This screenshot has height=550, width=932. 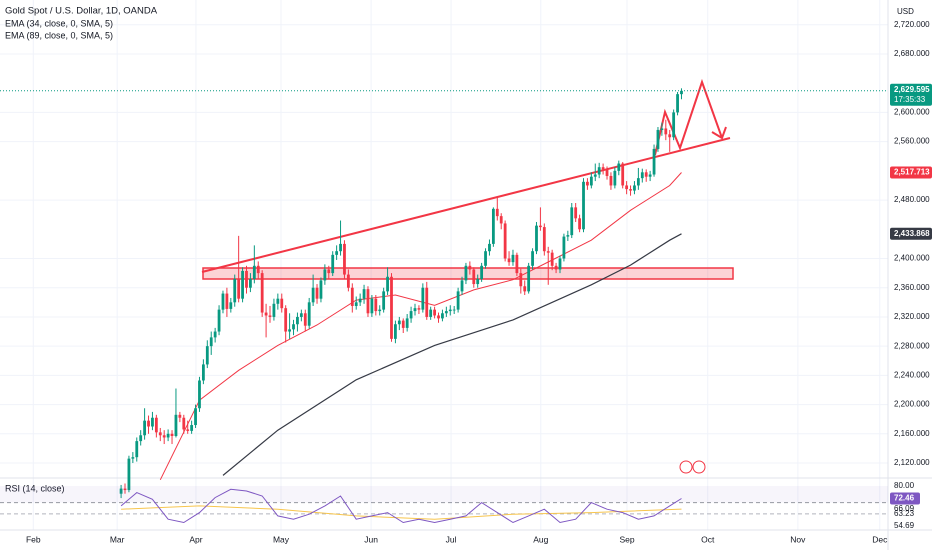 I want to click on rsi-value-label: 72.46, so click(x=904, y=498).